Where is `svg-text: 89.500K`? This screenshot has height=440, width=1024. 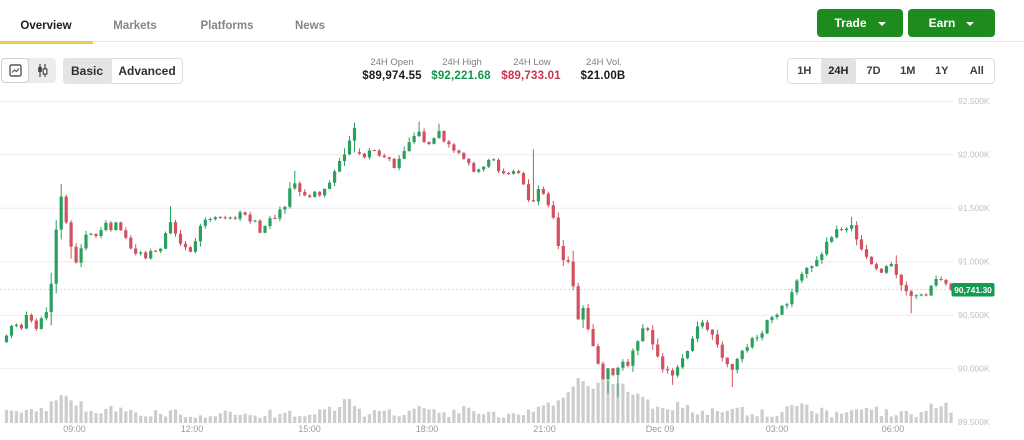 svg-text: 89.500K is located at coordinates (974, 422).